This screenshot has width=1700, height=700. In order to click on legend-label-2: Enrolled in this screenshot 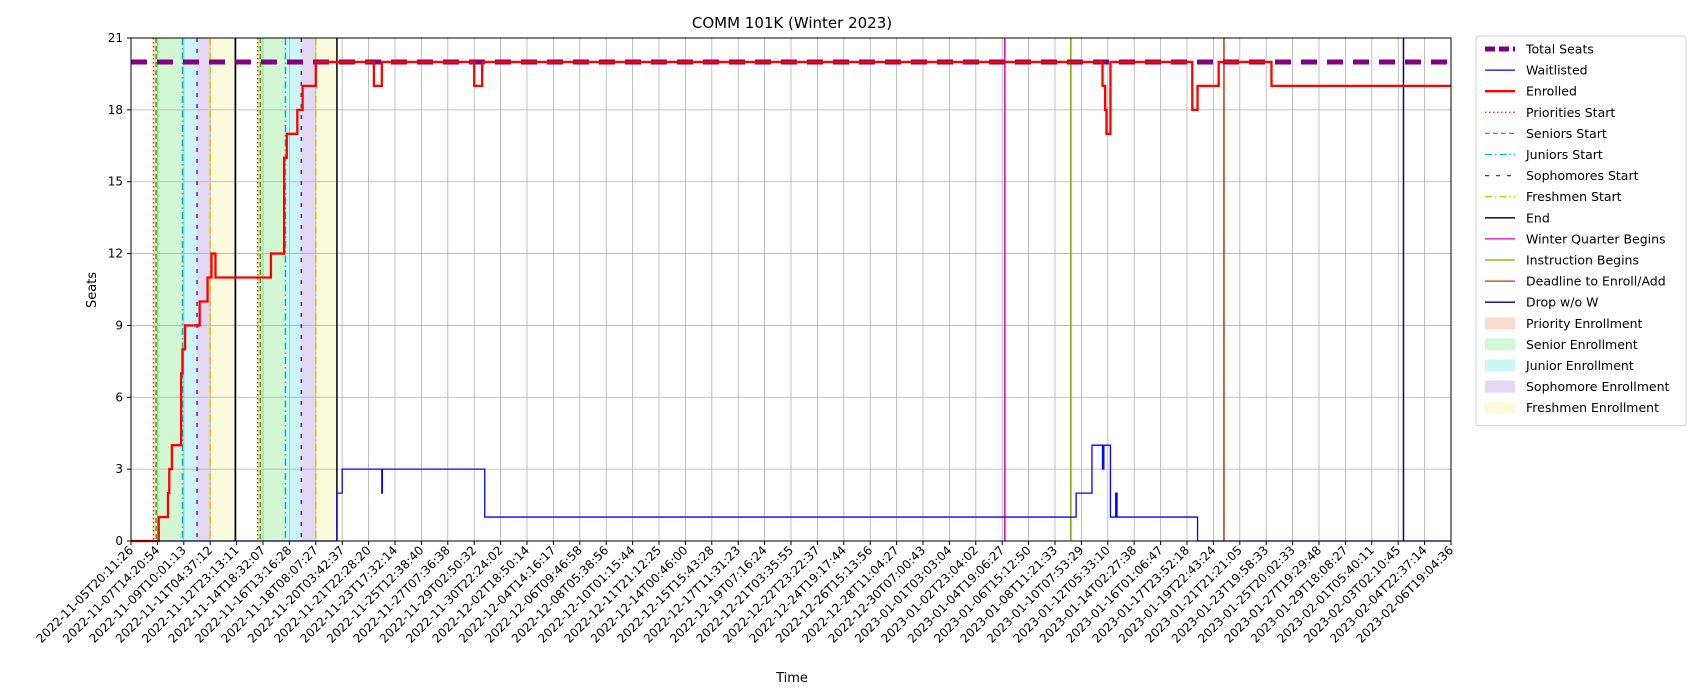, I will do `click(1551, 91)`.